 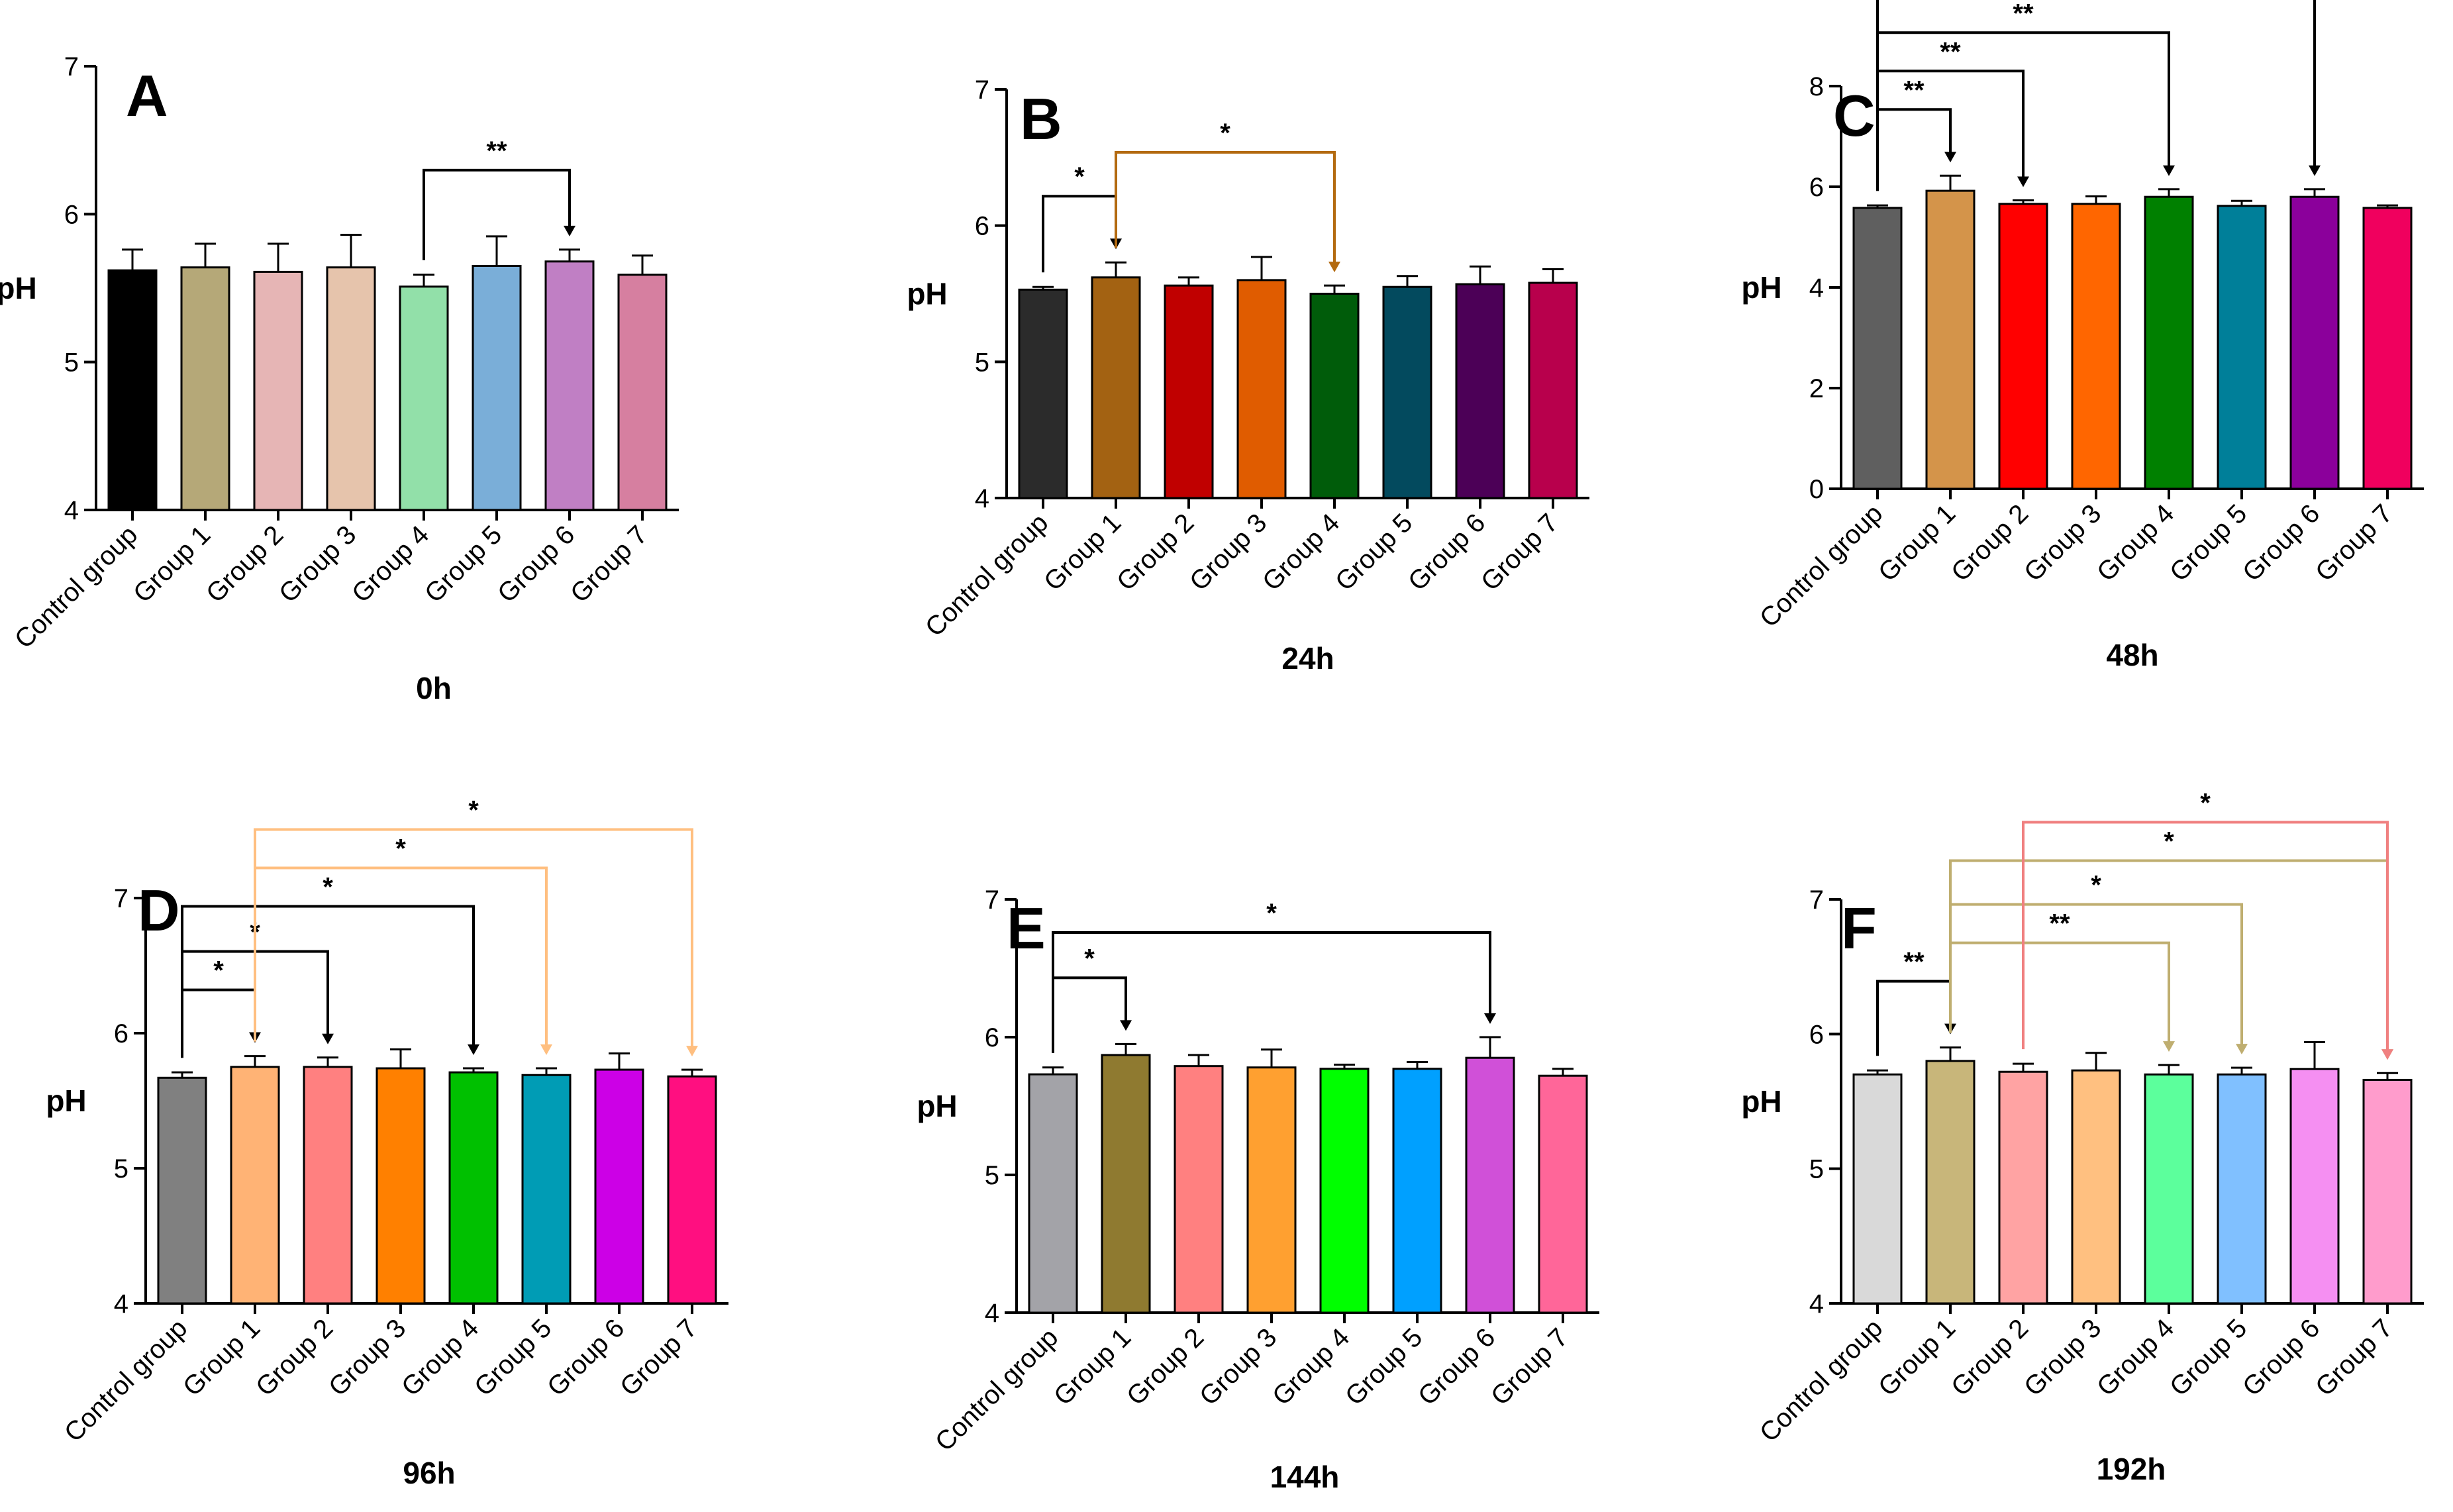 What do you see at coordinates (390, 564) in the screenshot?
I see `panel-a-category-label: Group 4` at bounding box center [390, 564].